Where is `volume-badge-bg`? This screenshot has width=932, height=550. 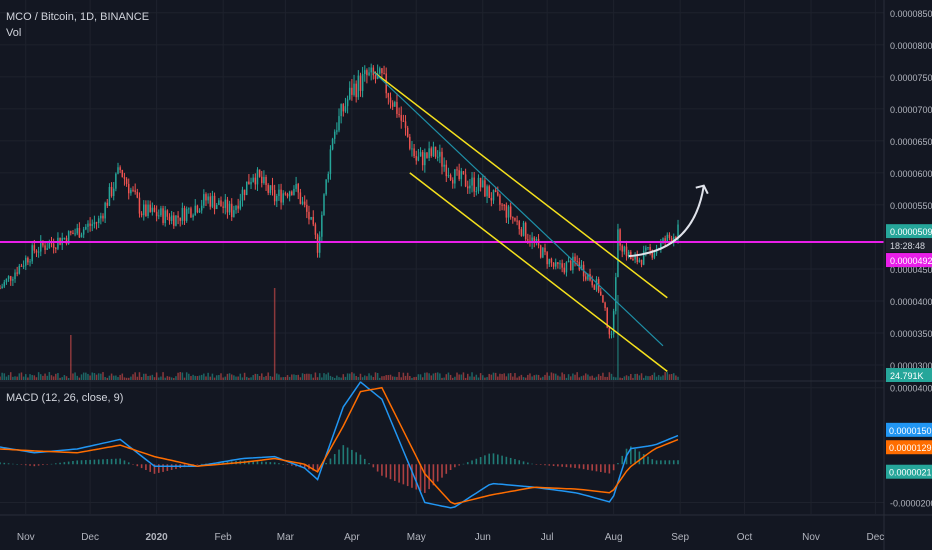
volume-badge-bg is located at coordinates (909, 375).